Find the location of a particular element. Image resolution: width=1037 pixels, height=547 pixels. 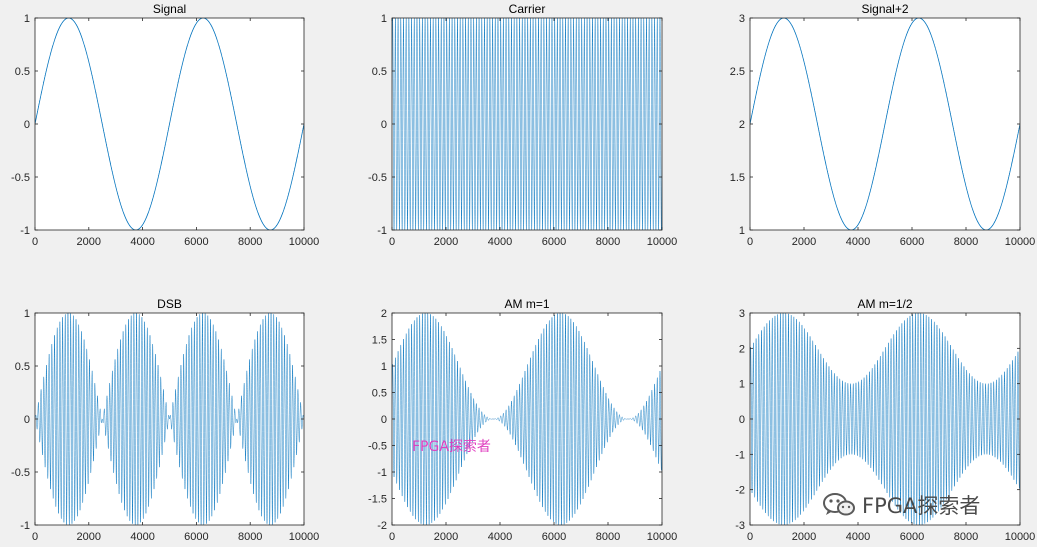

wechat-icon is located at coordinates (839, 504).